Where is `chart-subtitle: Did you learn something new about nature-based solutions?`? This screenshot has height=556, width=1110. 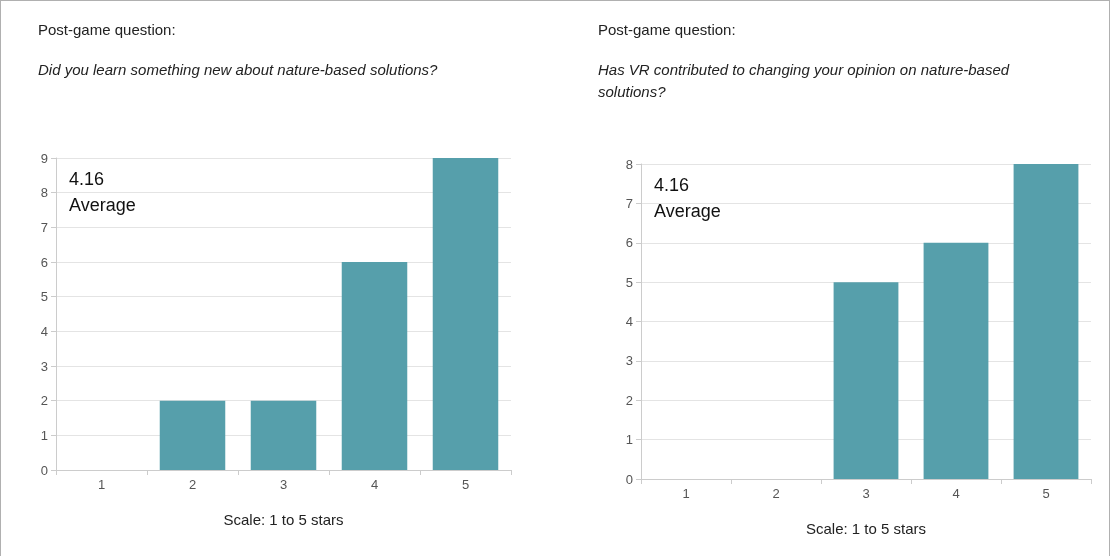
chart-subtitle: Did you learn something new about nature-based solutions? is located at coordinates (238, 70).